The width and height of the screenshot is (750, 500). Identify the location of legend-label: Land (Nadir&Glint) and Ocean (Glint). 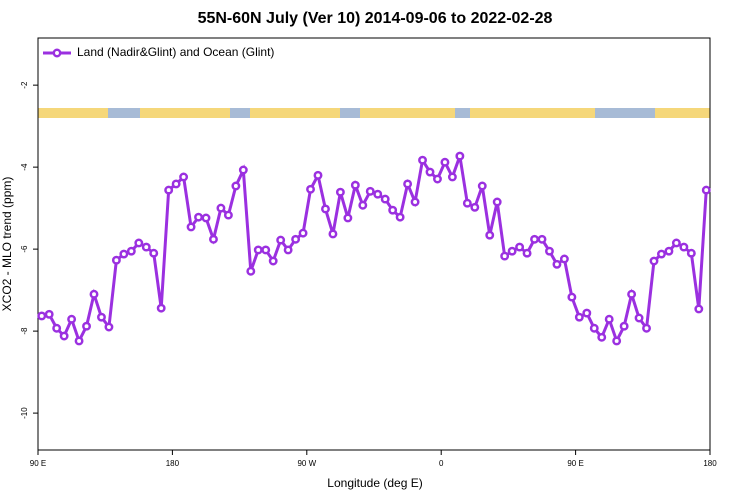
(175, 52).